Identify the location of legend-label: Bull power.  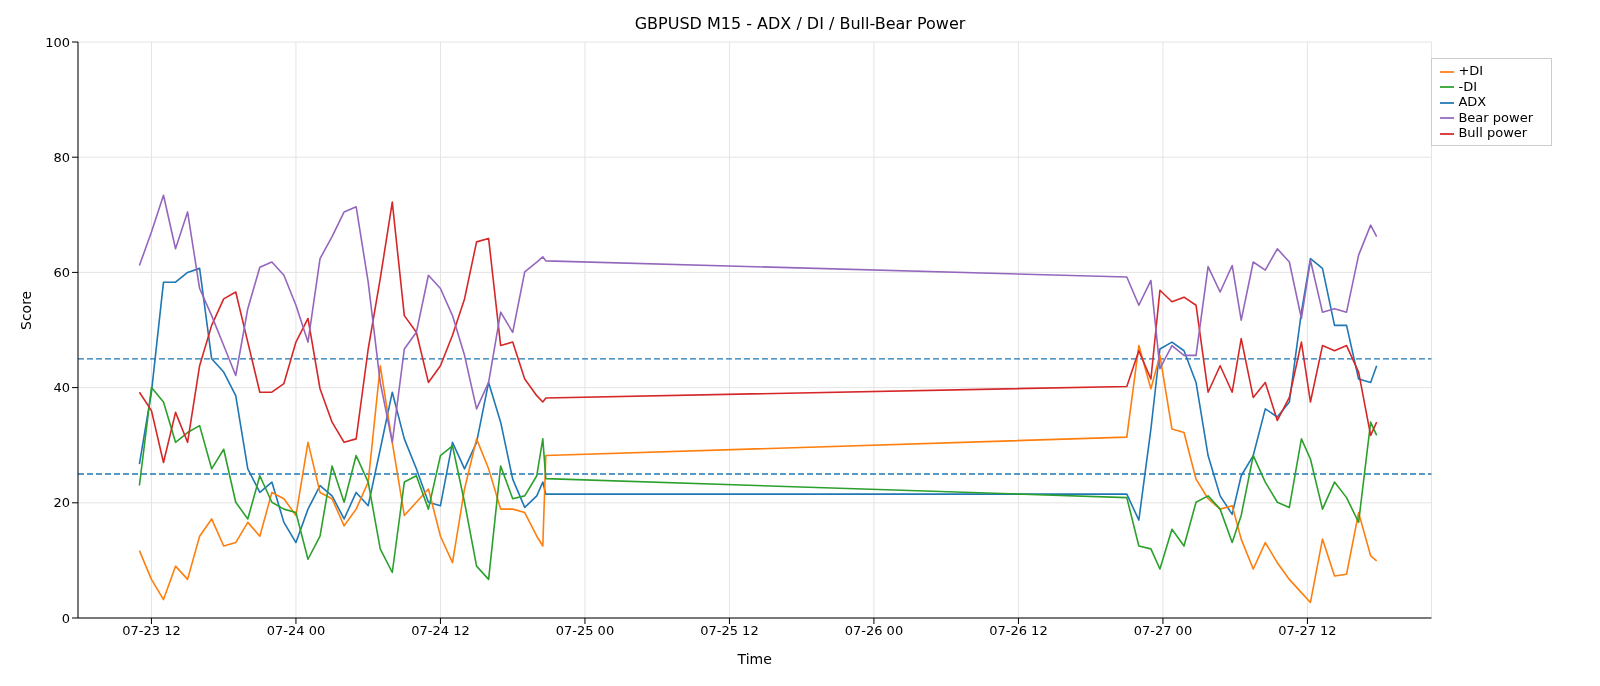
(1493, 132).